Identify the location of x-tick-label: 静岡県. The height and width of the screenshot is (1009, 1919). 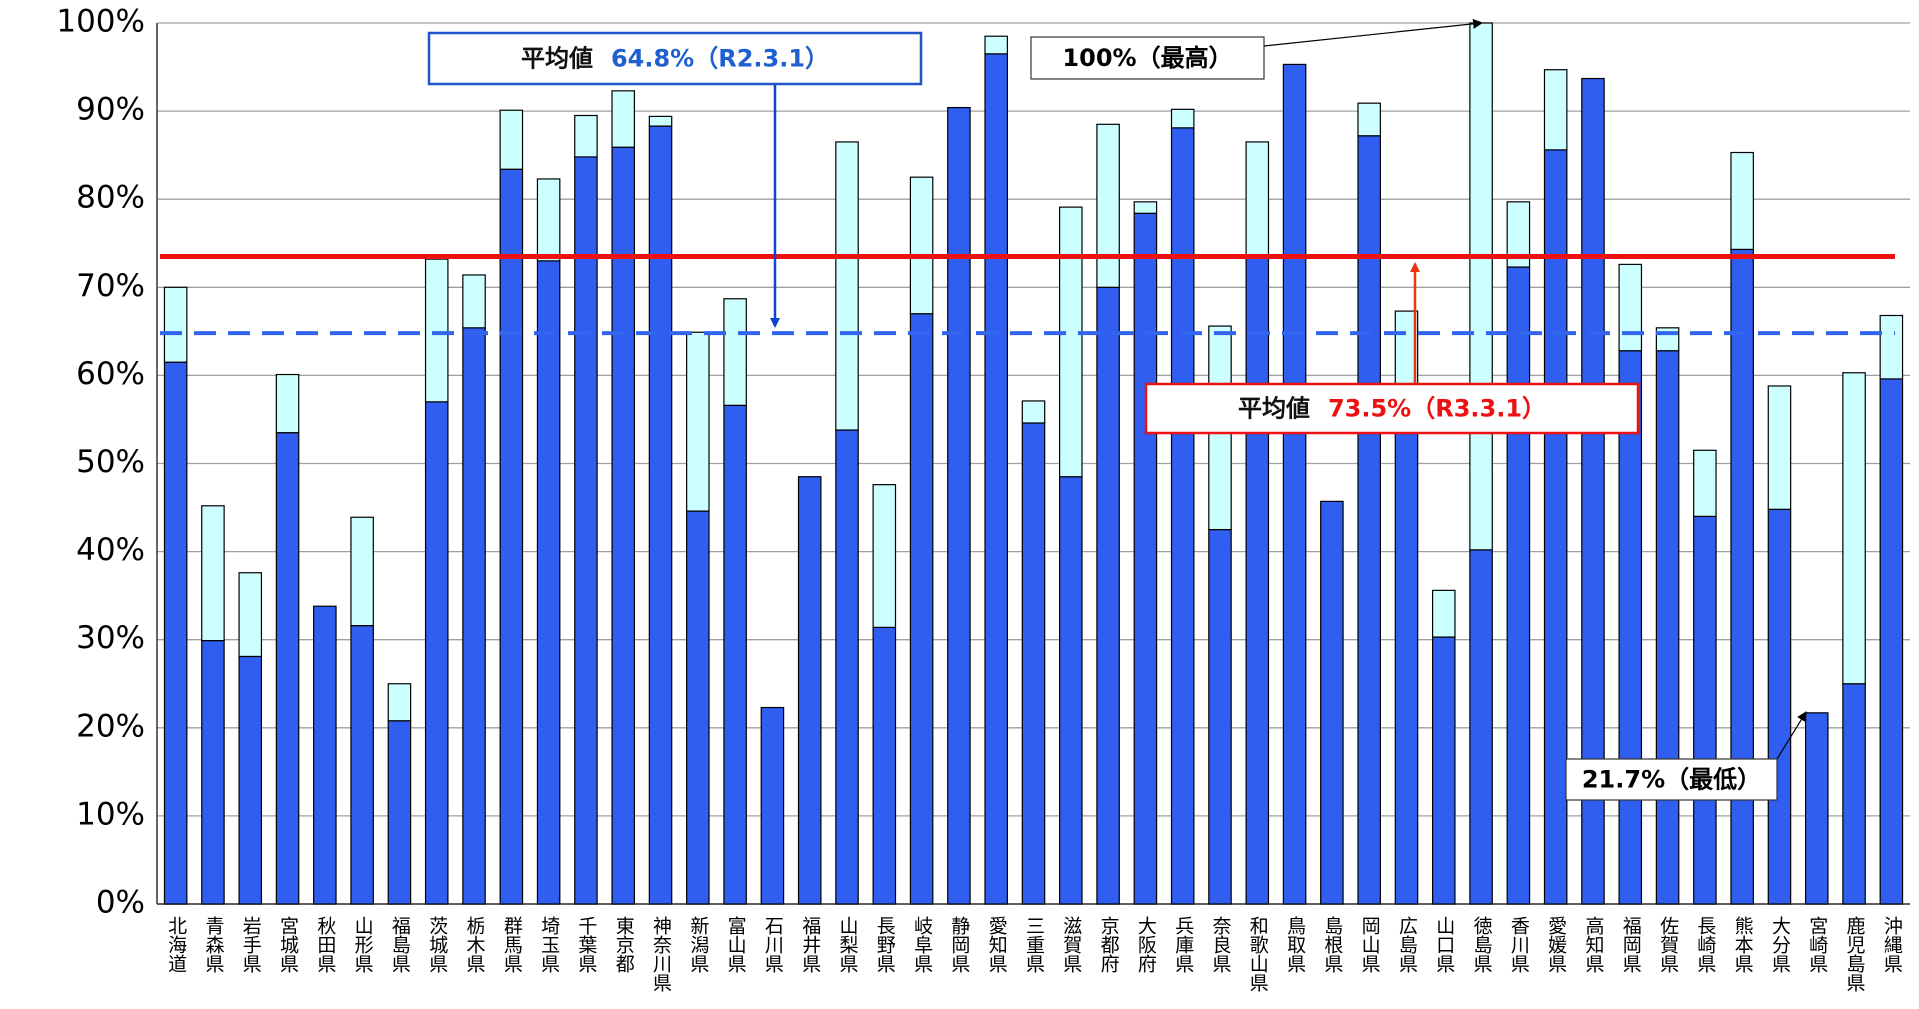
(959, 944).